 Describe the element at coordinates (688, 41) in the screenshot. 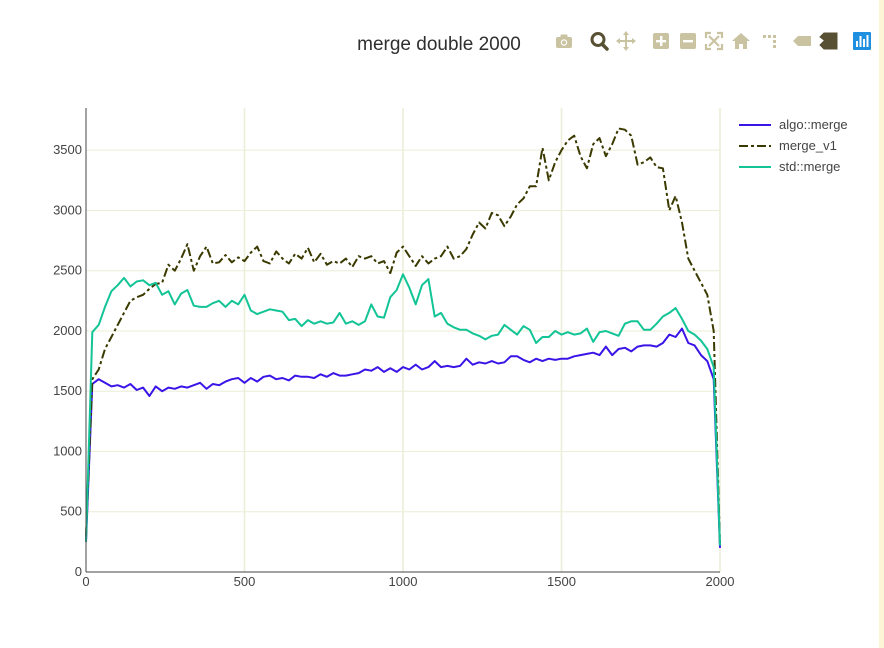

I see `zoom-out-icon` at that location.